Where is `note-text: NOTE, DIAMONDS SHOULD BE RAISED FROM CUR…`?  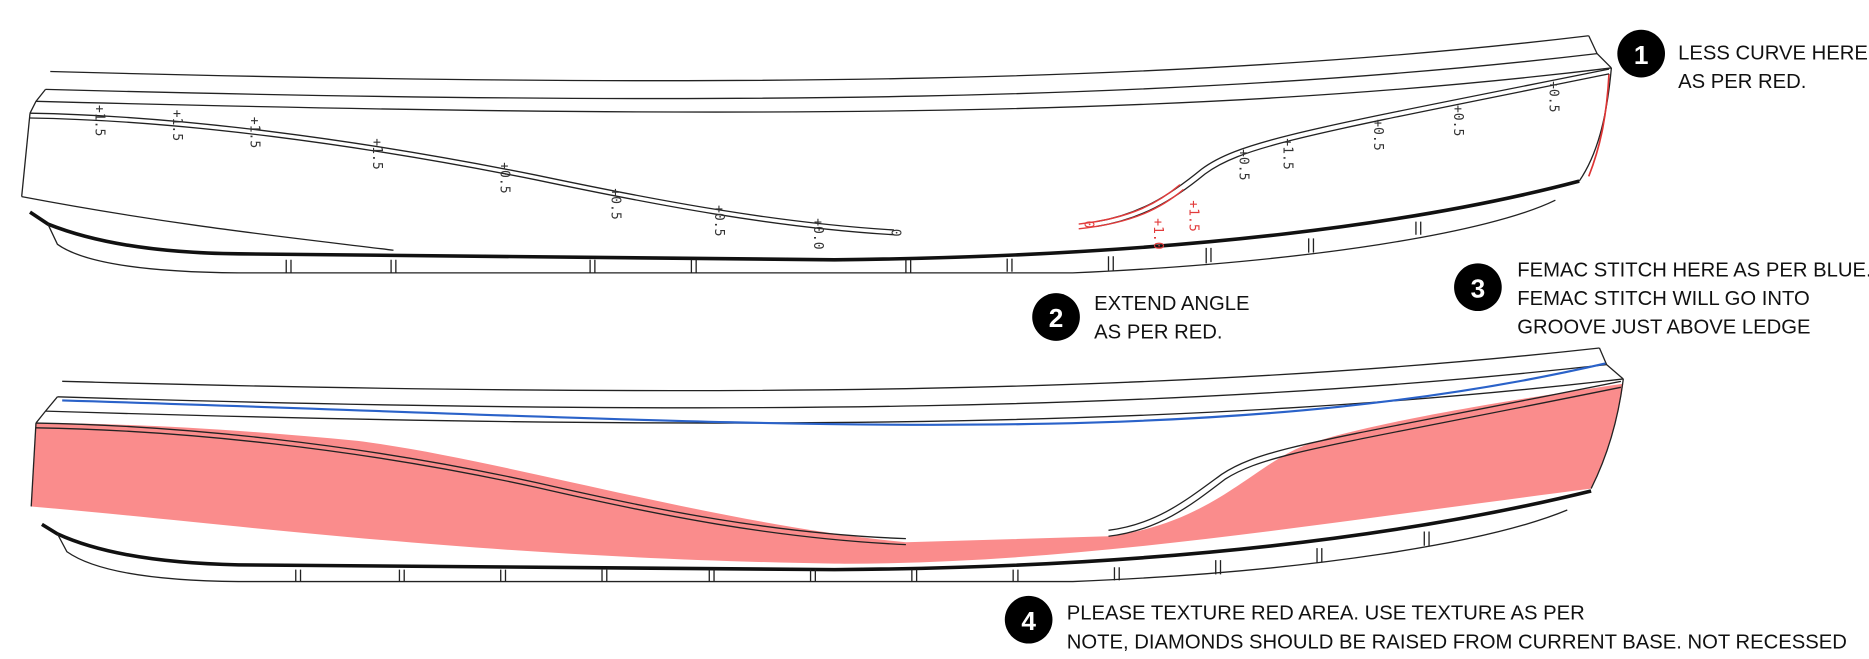
note-text: NOTE, DIAMONDS SHOULD BE RAISED FROM CUR… is located at coordinates (1457, 642).